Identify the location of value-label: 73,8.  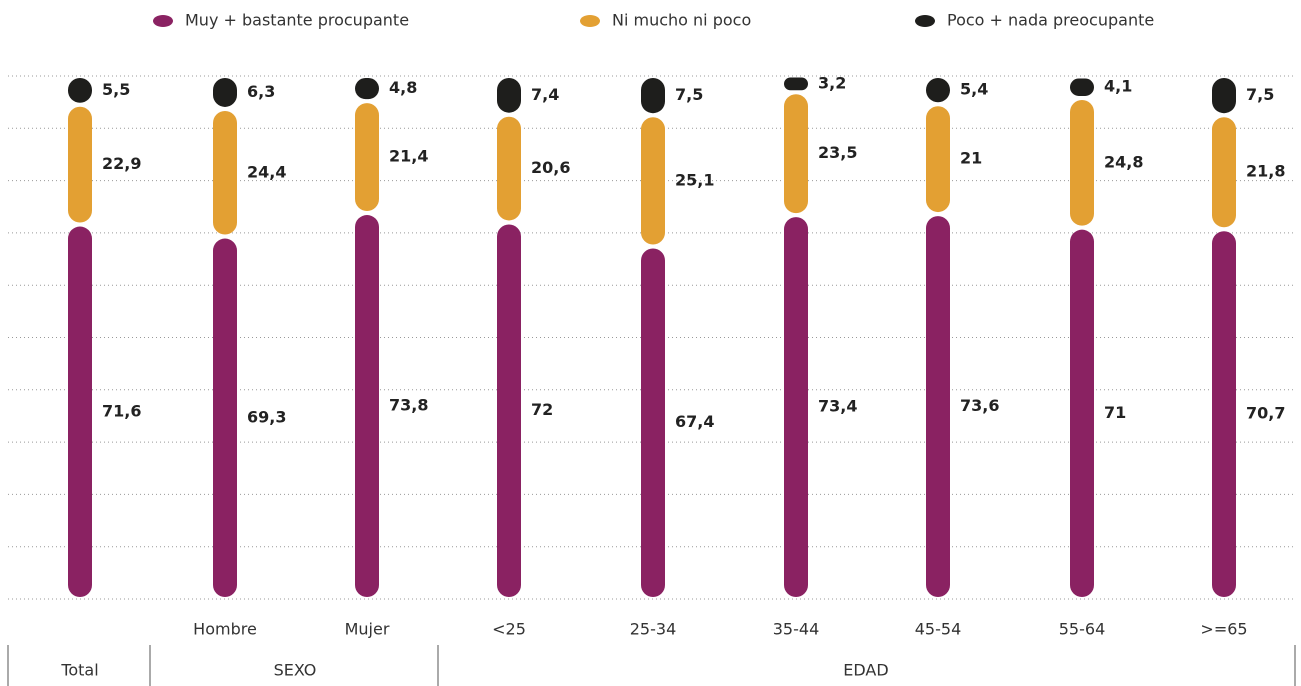
(408, 405).